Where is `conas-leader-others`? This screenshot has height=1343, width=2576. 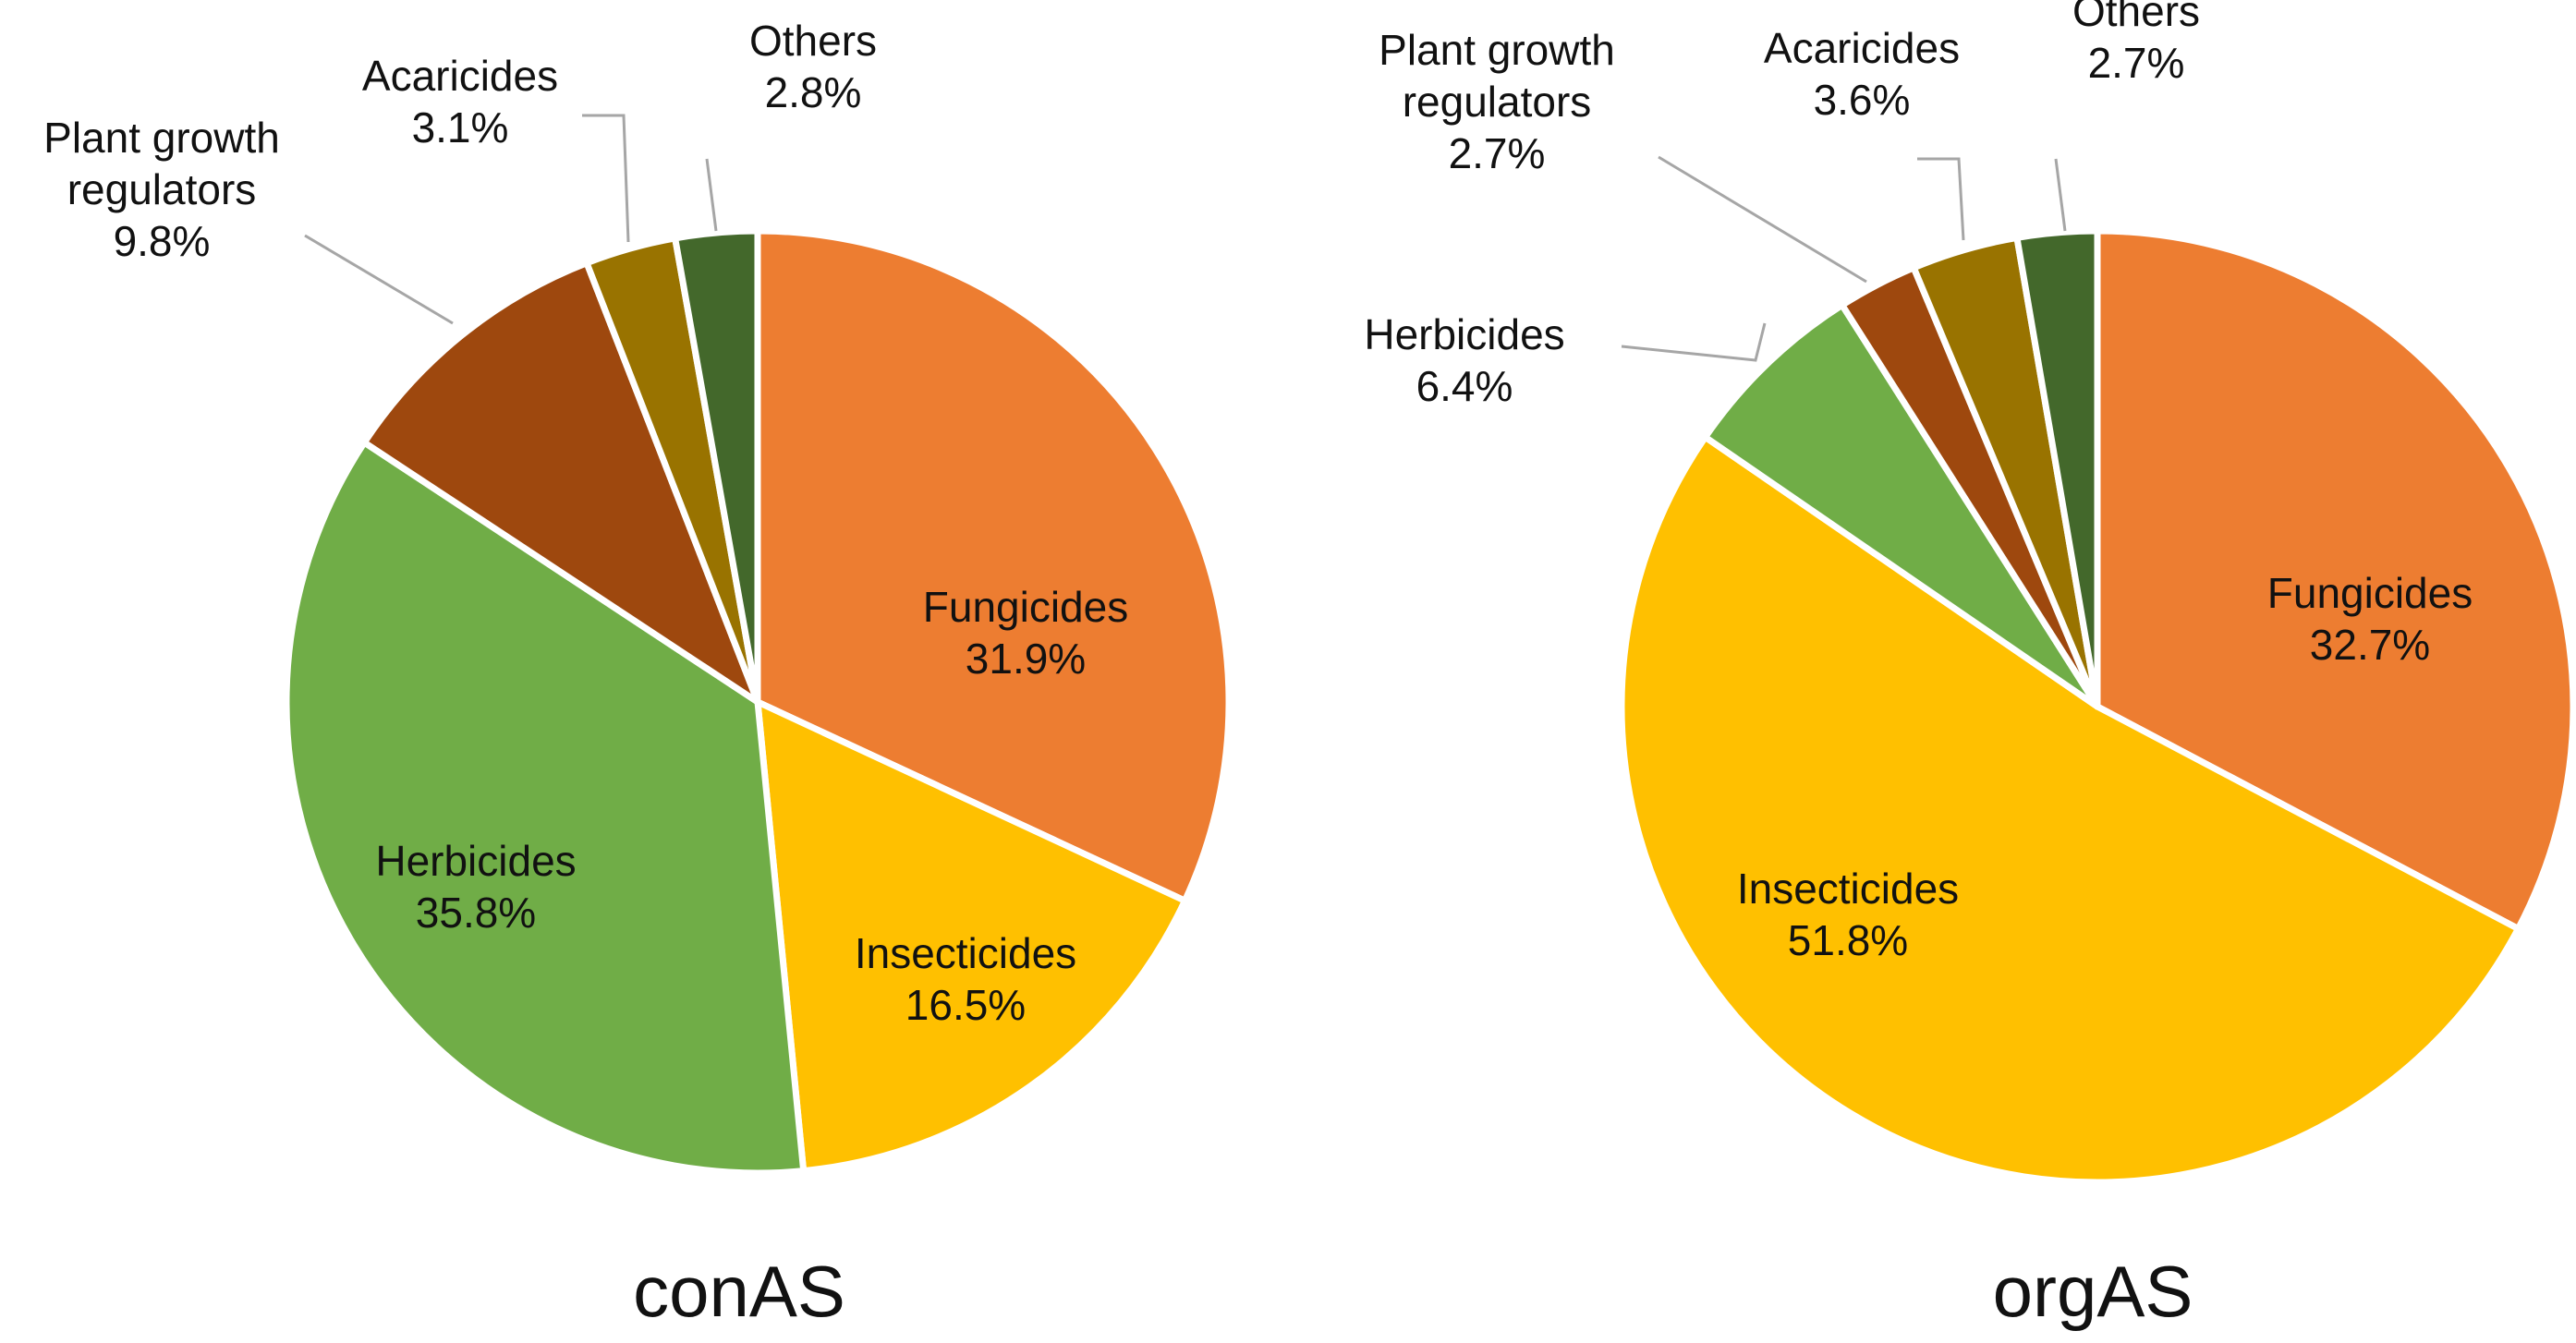
conas-leader-others is located at coordinates (711, 195).